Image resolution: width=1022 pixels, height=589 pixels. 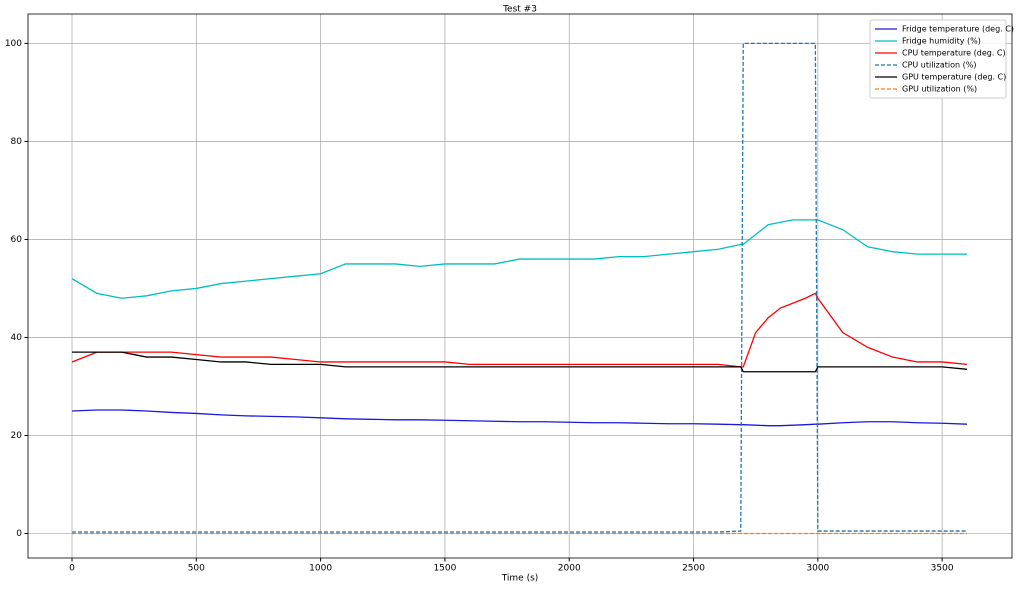 What do you see at coordinates (817, 569) in the screenshot?
I see `x-tick-label: 3000` at bounding box center [817, 569].